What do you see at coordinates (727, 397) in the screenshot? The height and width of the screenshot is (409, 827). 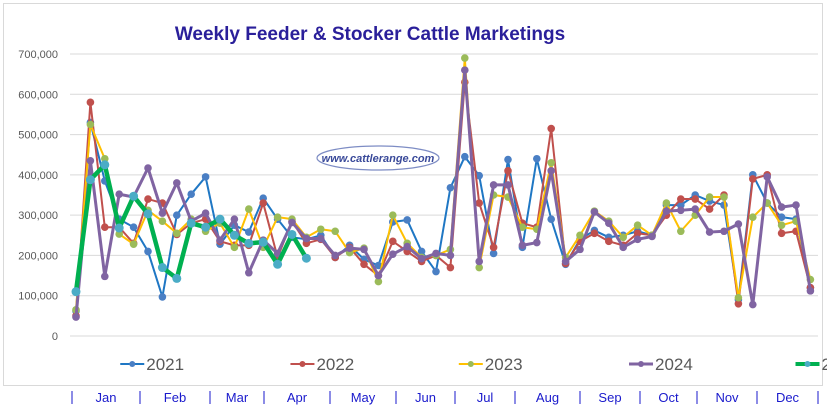 I see `month-label: Nov` at bounding box center [727, 397].